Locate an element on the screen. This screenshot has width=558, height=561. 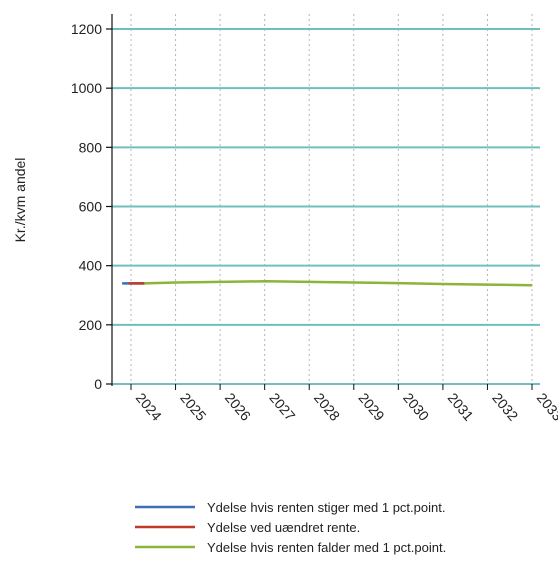
y-tick-label: 200 is located at coordinates (91, 325).